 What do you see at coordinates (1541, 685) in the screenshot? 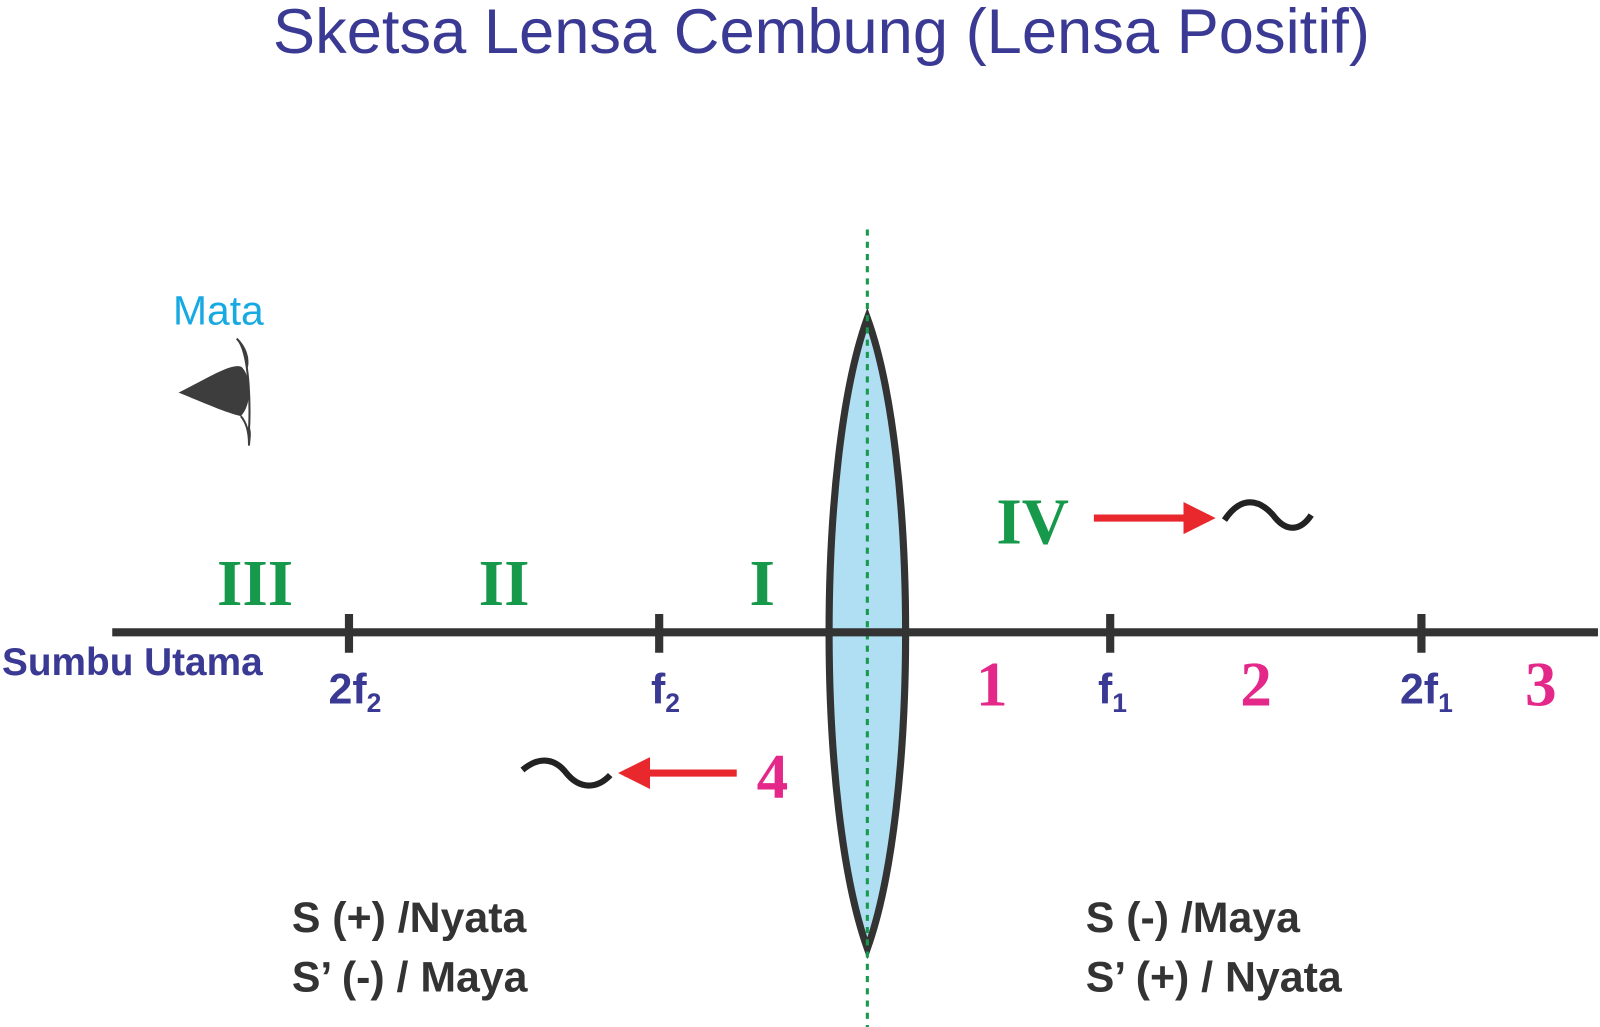
I see `image-region-label: 3` at bounding box center [1541, 685].